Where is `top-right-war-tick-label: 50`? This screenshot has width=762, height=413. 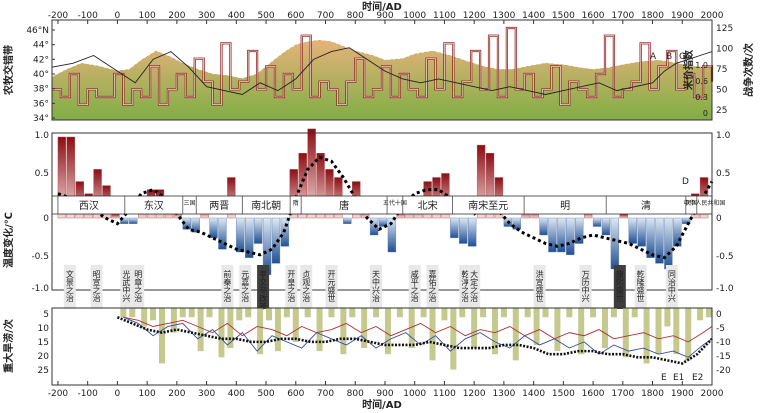 top-right-war-tick-label: 50 is located at coordinates (722, 91).